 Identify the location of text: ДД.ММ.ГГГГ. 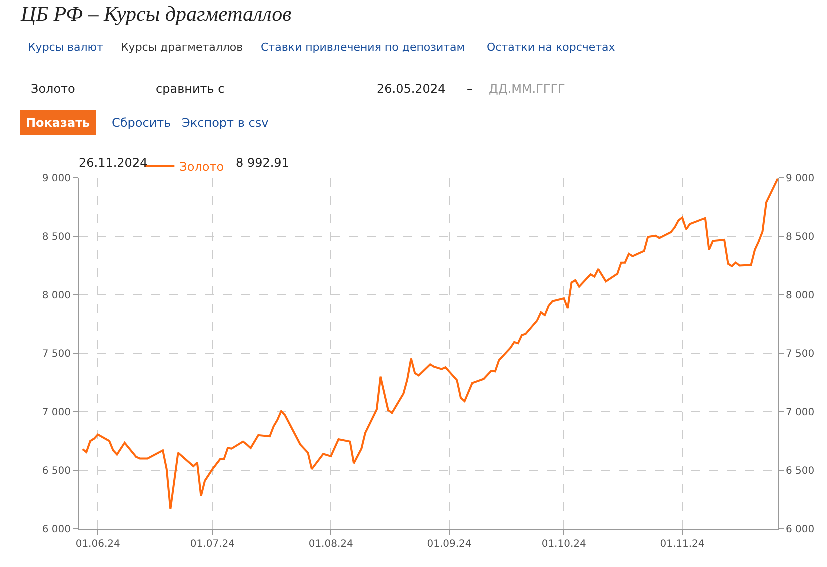
(527, 89).